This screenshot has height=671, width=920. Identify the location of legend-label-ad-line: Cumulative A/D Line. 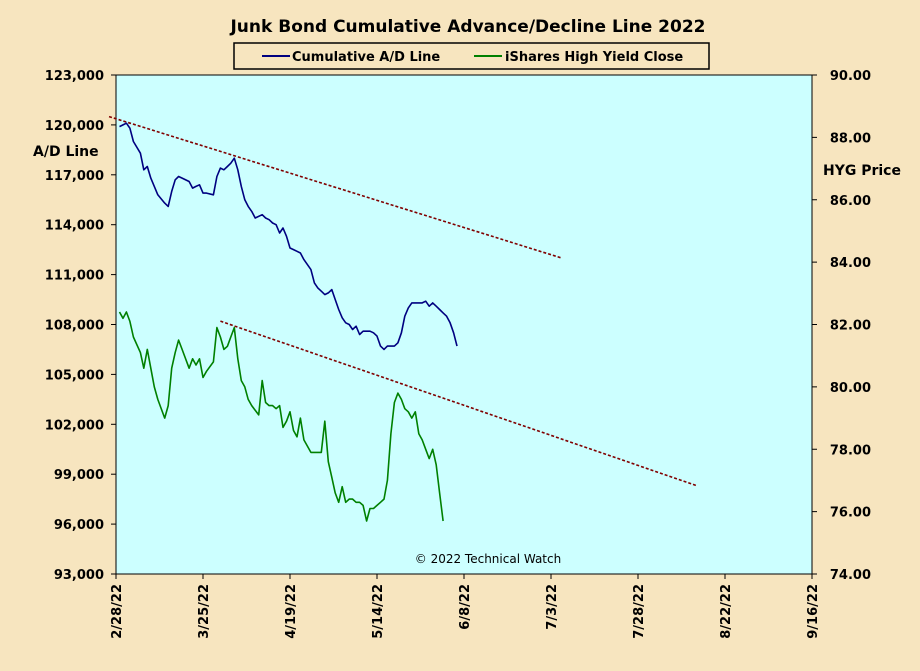
(366, 57).